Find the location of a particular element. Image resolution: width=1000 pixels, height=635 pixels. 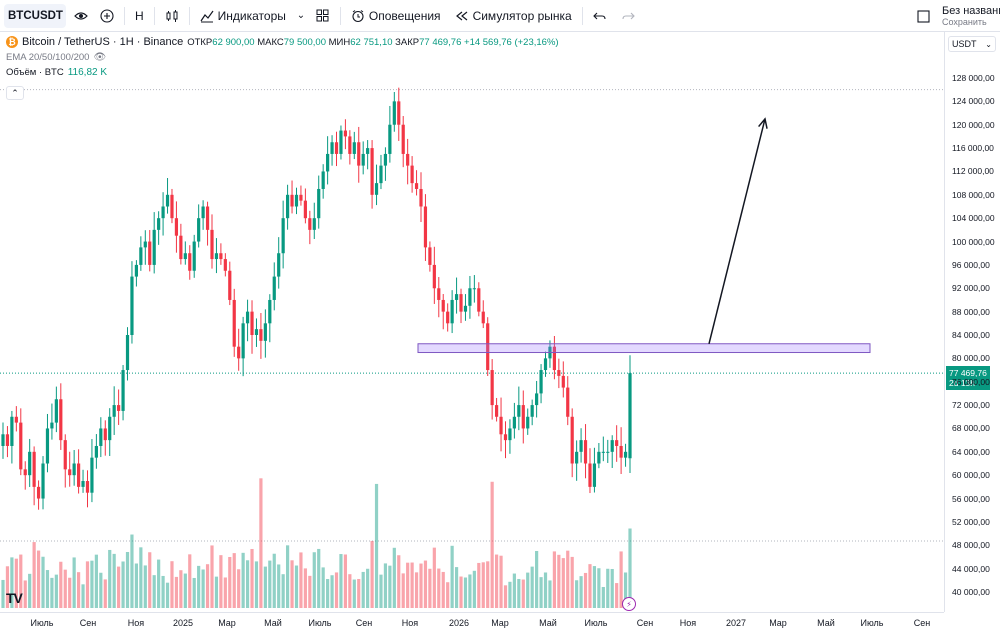

lightning-icon: ⚡ is located at coordinates (629, 604).